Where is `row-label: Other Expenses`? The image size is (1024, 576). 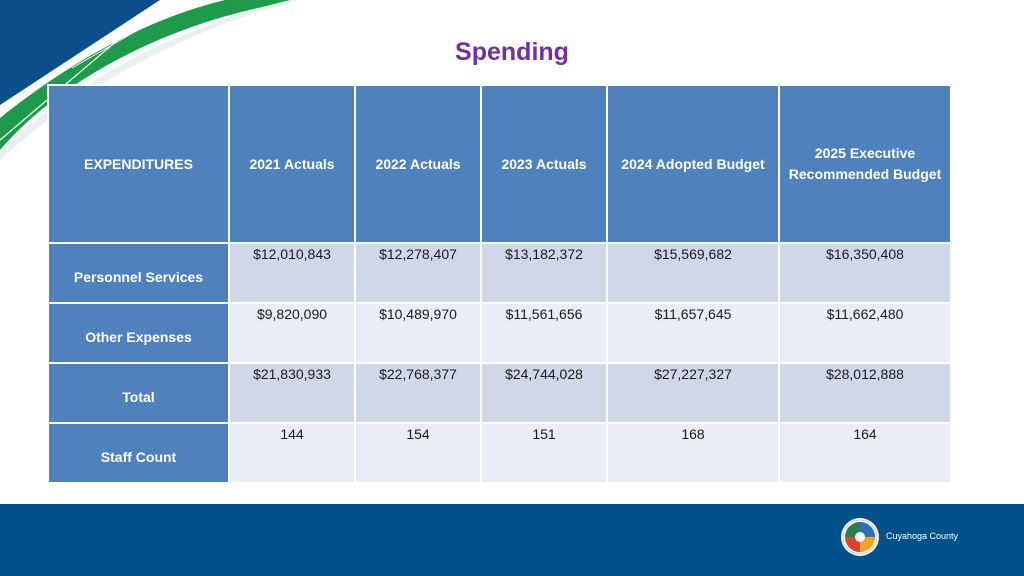 row-label: Other Expenses is located at coordinates (138, 333).